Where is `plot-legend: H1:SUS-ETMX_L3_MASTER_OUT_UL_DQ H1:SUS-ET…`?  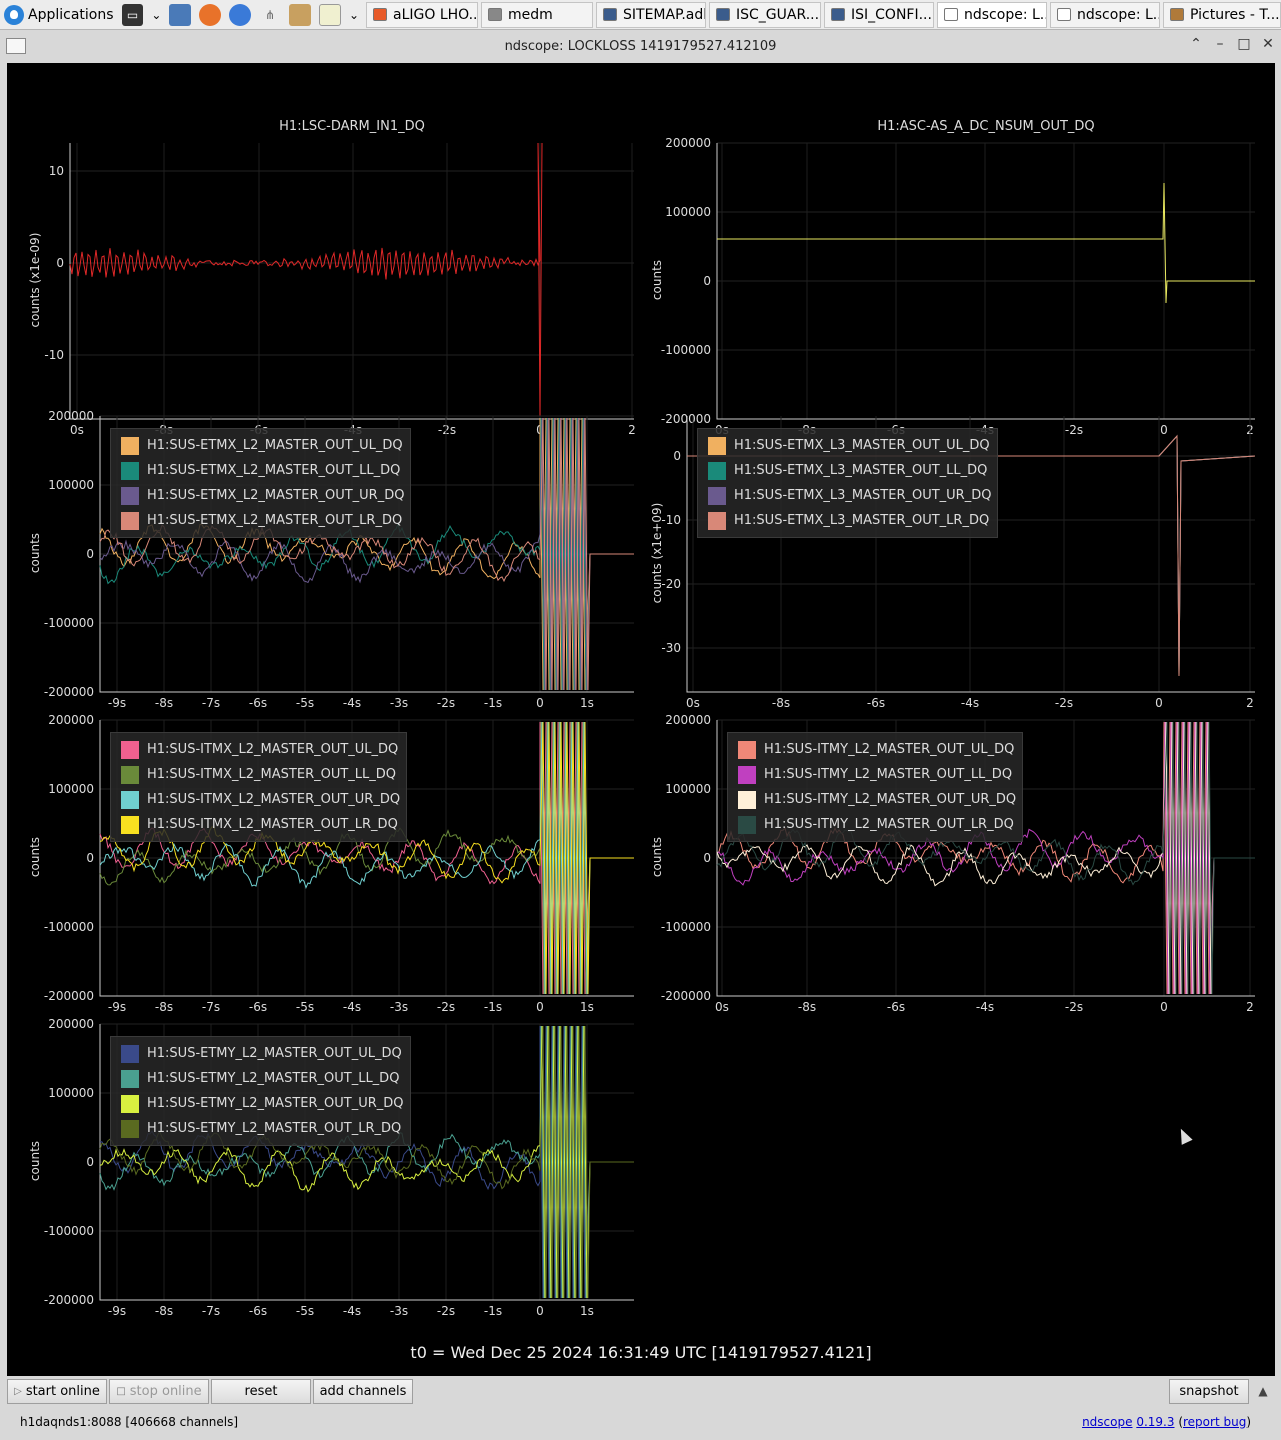
plot-legend: H1:SUS-ETMX_L3_MASTER_OUT_UL_DQ H1:SUS-ET… is located at coordinates (848, 483).